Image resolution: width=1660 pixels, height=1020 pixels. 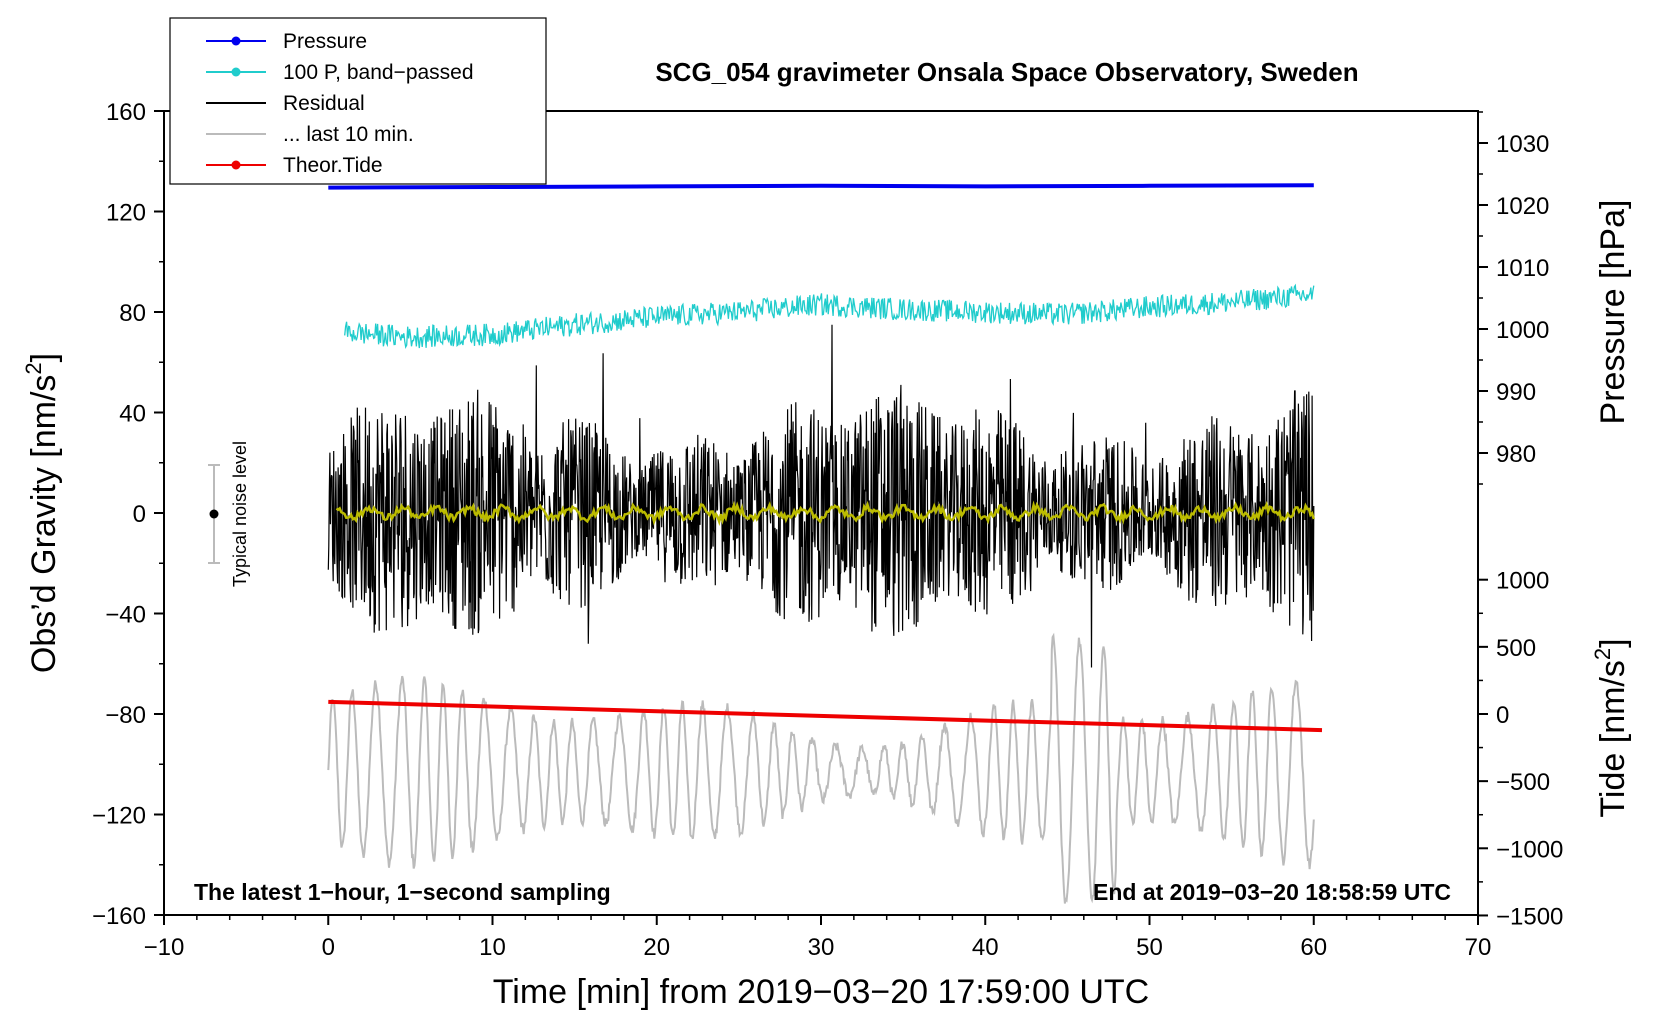 What do you see at coordinates (126, 213) in the screenshot?
I see `y-left-tick-label: 120` at bounding box center [126, 213].